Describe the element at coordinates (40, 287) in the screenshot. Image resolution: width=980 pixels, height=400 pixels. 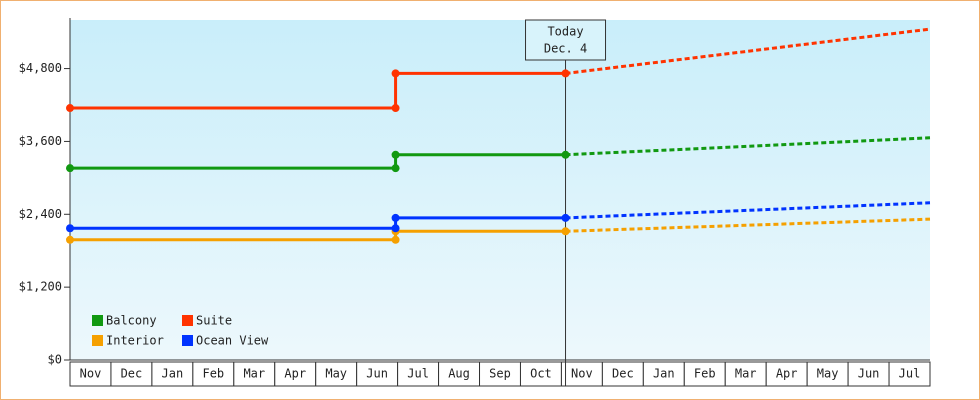
I see `y-tick-label: $1,200` at that location.